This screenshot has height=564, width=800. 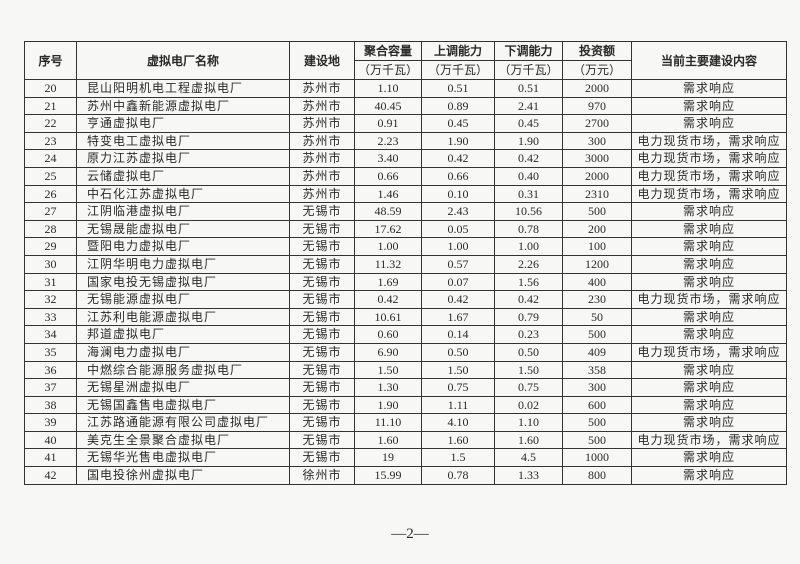 I want to click on cell-down: 0.42, so click(x=528, y=158).